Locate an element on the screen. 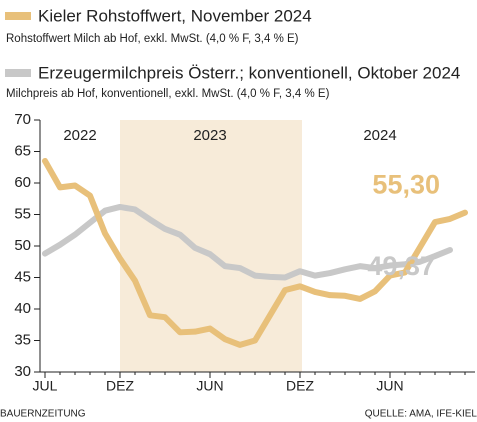 This screenshot has width=477, height=422. y-tick-label: 65 is located at coordinates (22, 150).